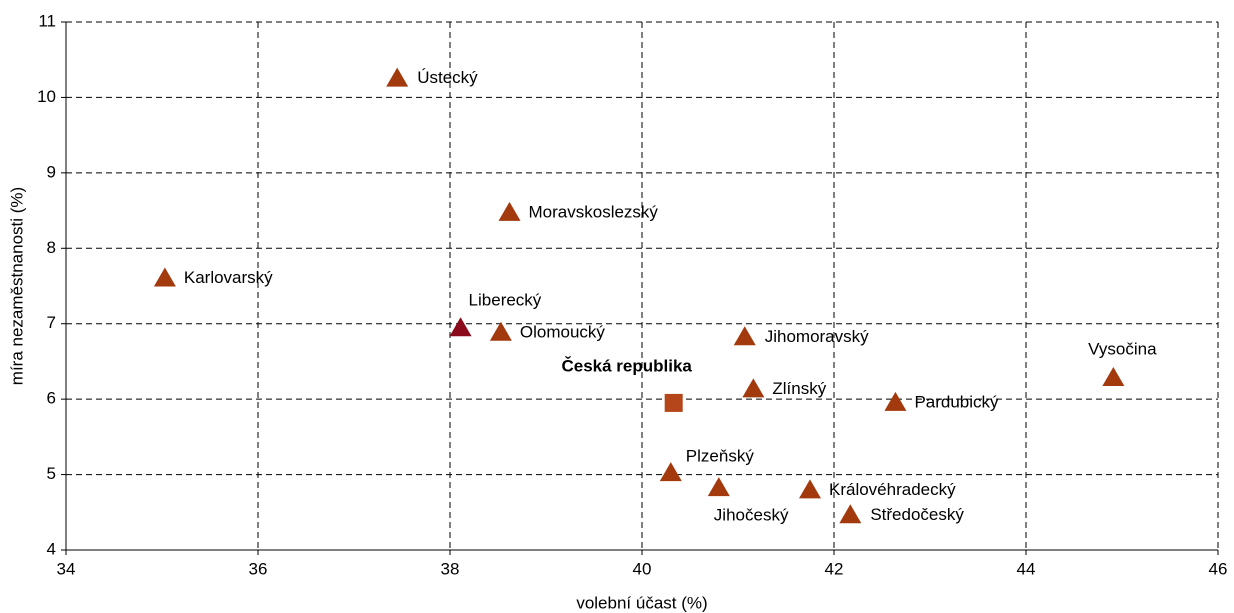  Describe the element at coordinates (16, 286) in the screenshot. I see `y-axis-title: míra nezaměstnanosti (%)` at that location.